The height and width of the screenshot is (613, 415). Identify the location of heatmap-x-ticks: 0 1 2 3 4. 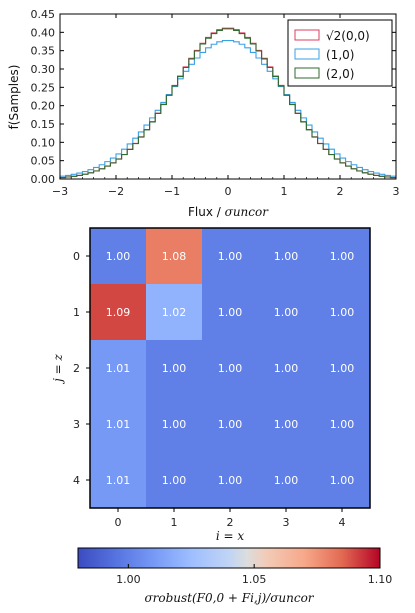
(230, 518).